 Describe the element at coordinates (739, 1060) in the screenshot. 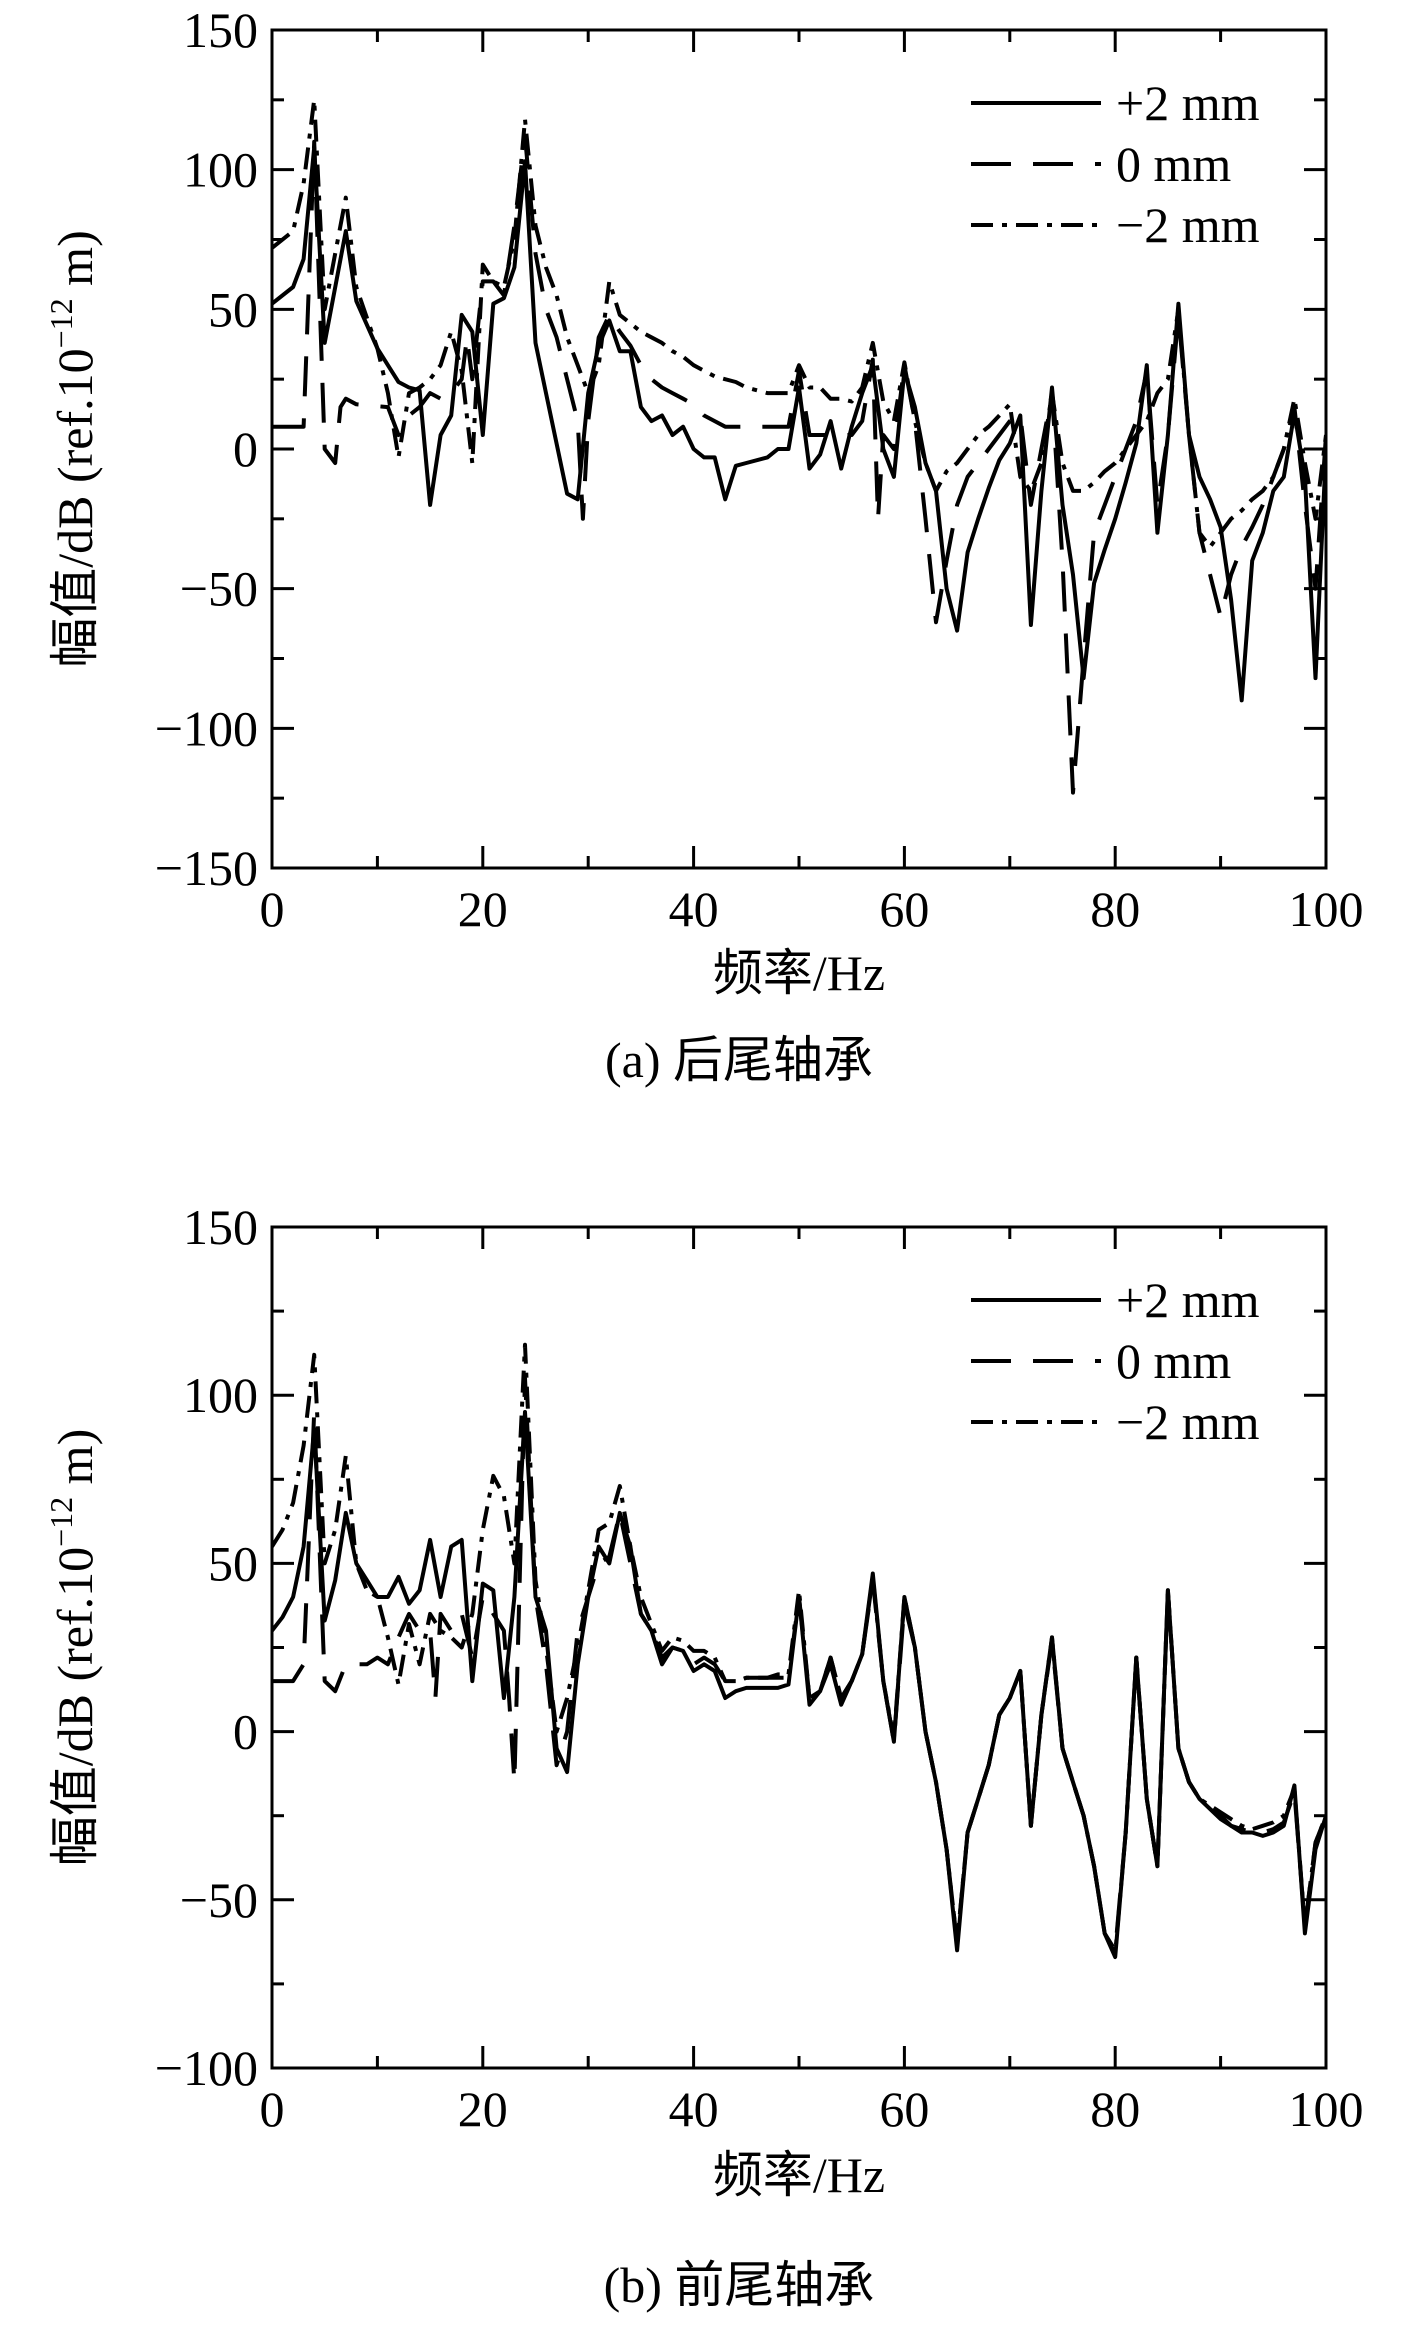

I see `figure-caption: (a) 后尾轴承` at that location.